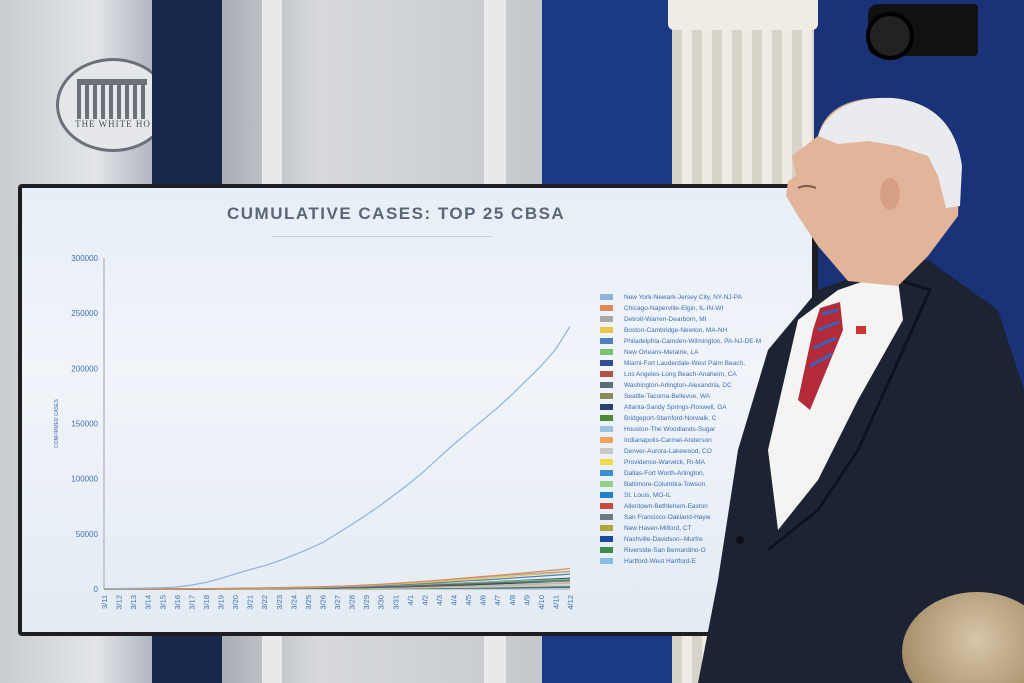 The width and height of the screenshot is (1024, 683). Describe the element at coordinates (570, 602) in the screenshot. I see `x-tick-label: 4/12` at that location.